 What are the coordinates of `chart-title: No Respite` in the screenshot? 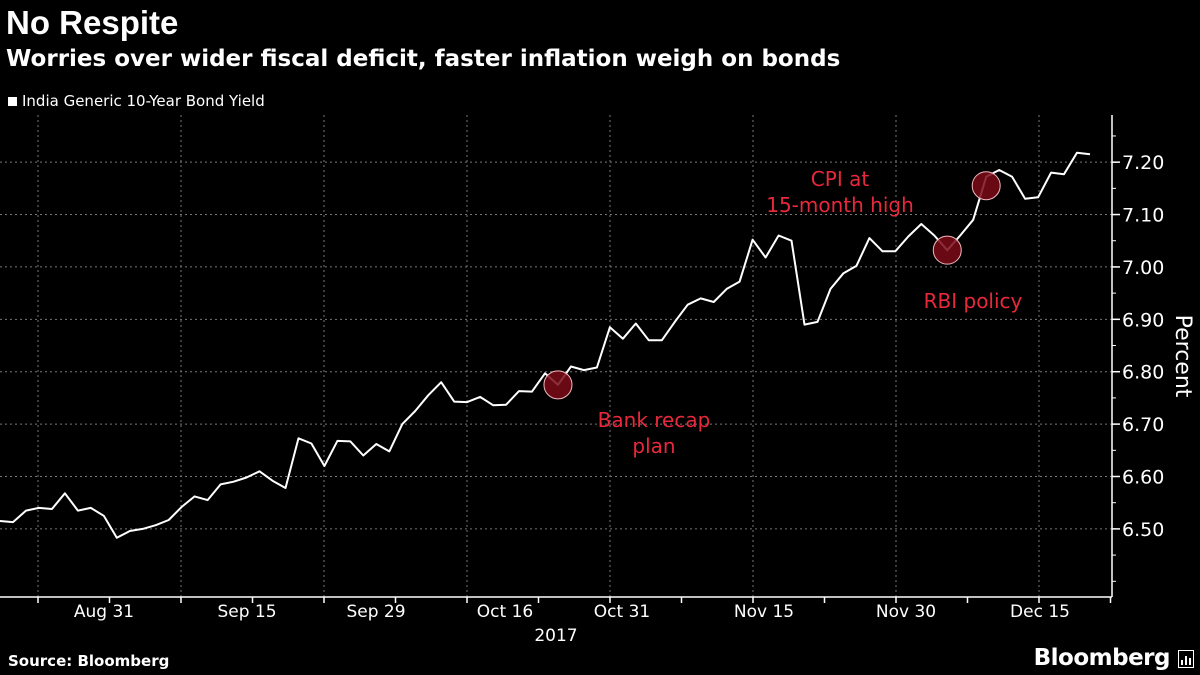 It's located at (92, 22).